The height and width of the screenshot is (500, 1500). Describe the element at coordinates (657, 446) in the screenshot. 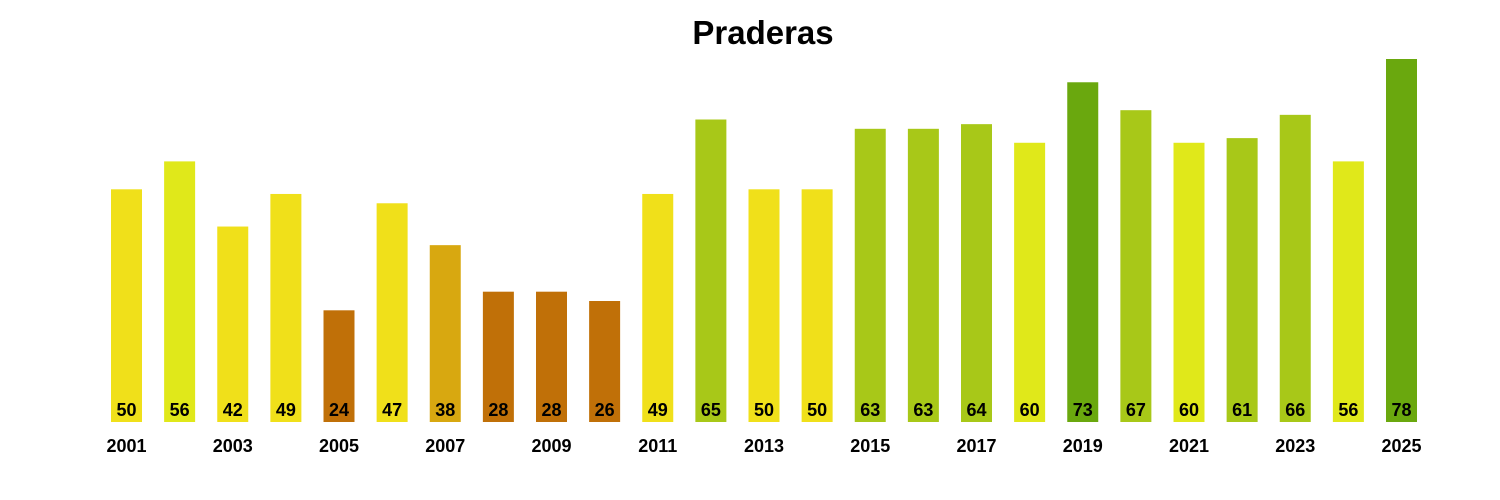

I see `x-tick-label: 2011` at that location.